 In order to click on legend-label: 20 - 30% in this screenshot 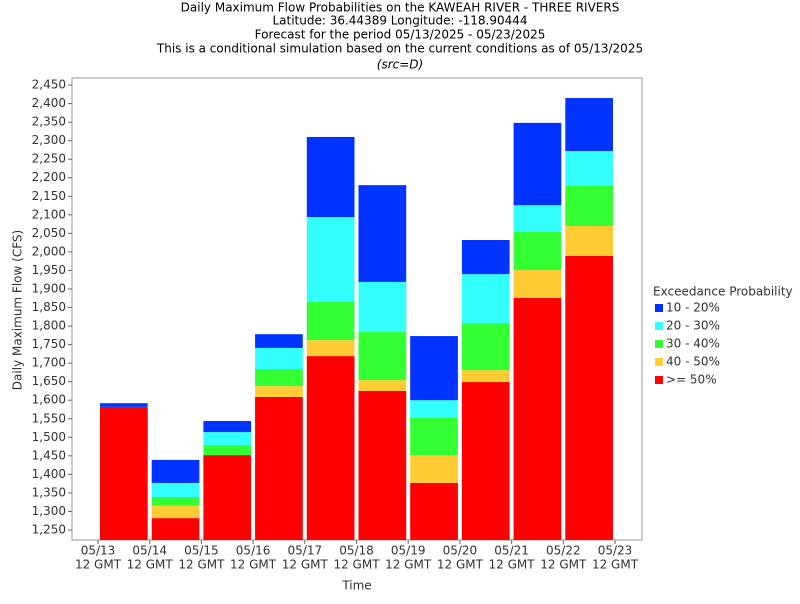, I will do `click(693, 326)`.